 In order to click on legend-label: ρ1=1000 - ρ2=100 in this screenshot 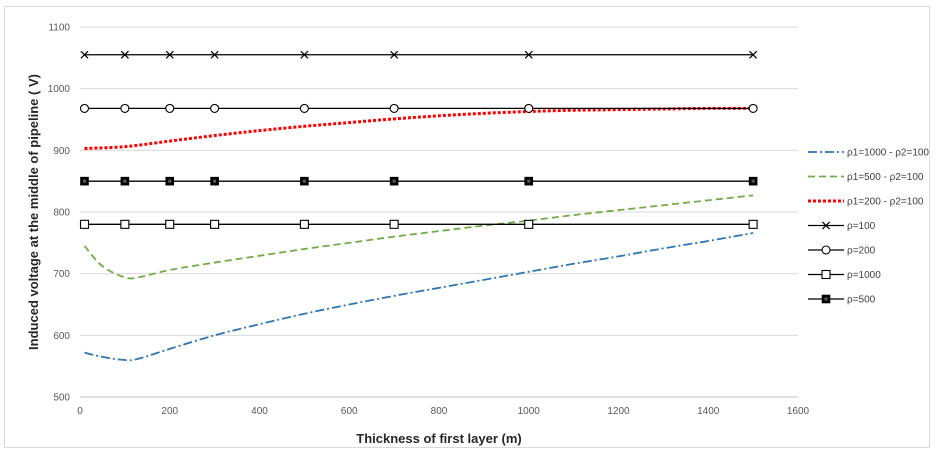, I will do `click(888, 153)`.